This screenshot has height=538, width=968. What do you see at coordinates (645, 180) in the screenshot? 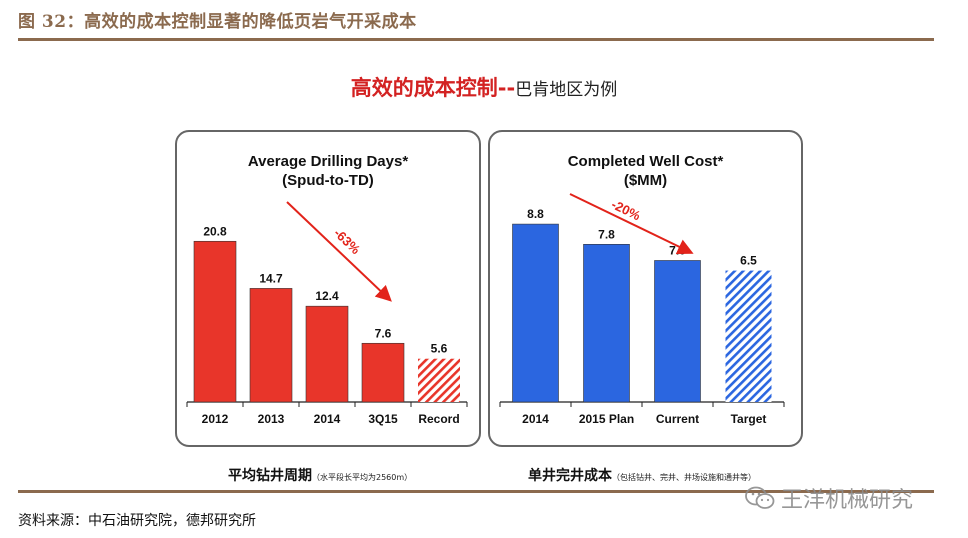
I see `chart-subtitle: ($MM)` at bounding box center [645, 180].